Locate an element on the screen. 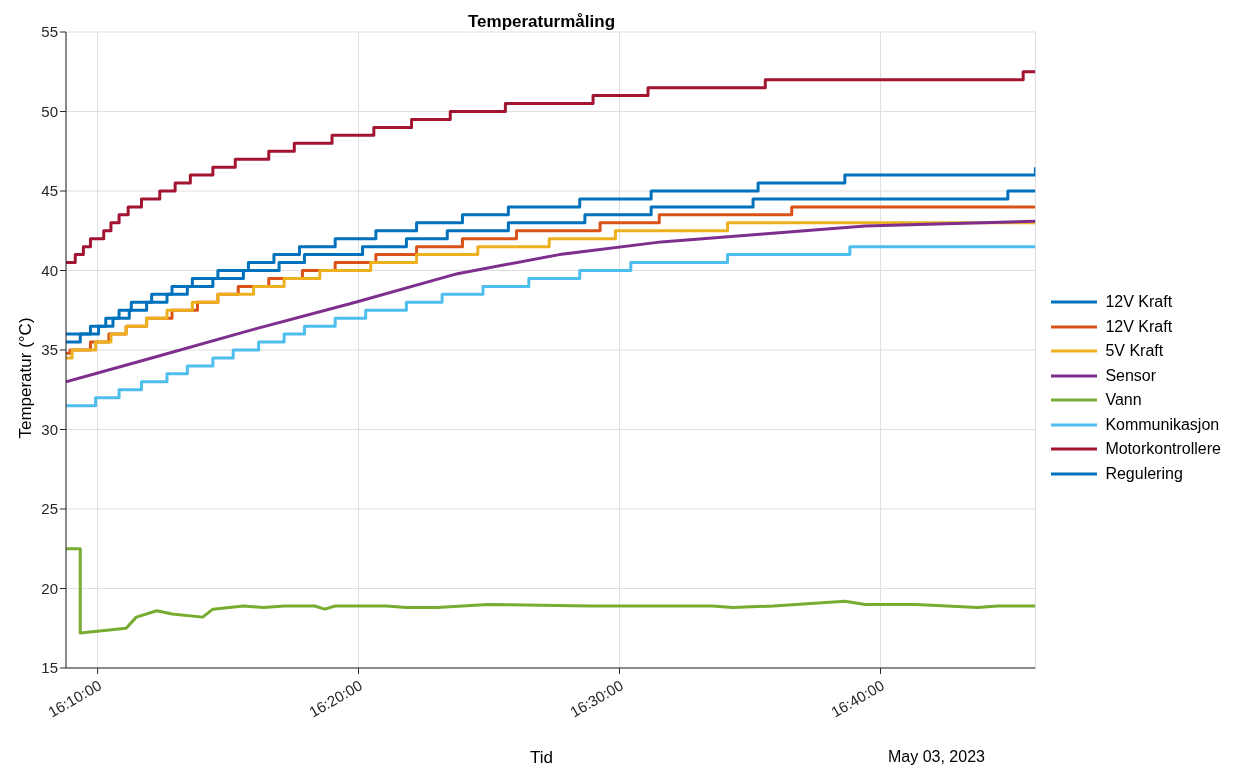 This screenshot has height=778, width=1239. y-tick-label: 25 is located at coordinates (49, 509).